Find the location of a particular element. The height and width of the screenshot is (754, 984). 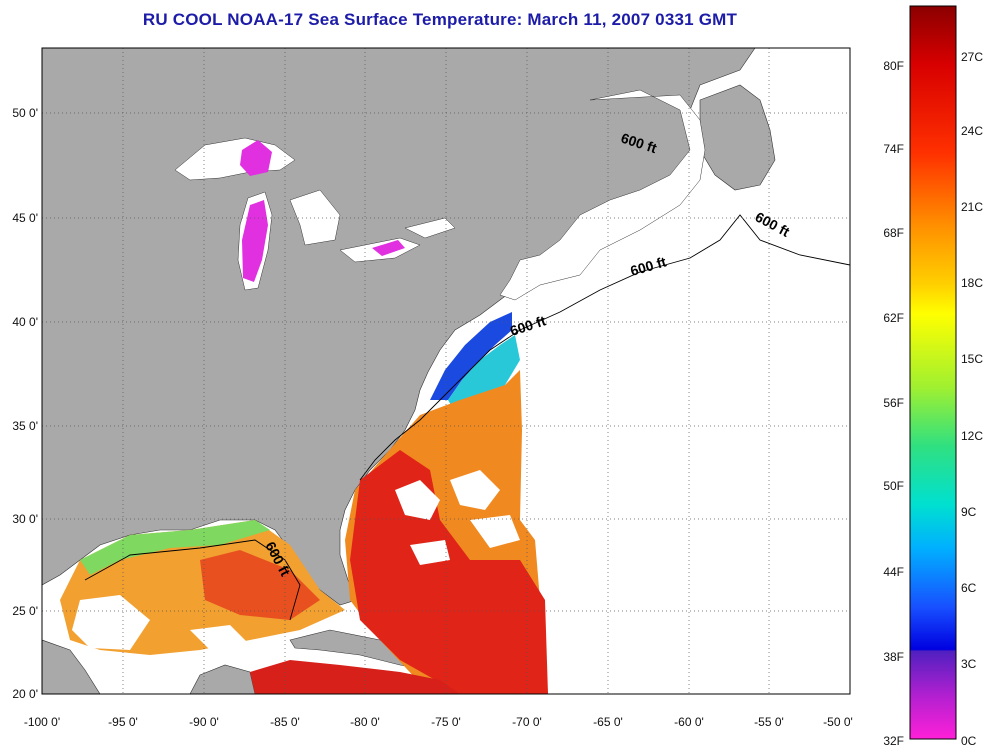

lake-huron is located at coordinates (315, 217).